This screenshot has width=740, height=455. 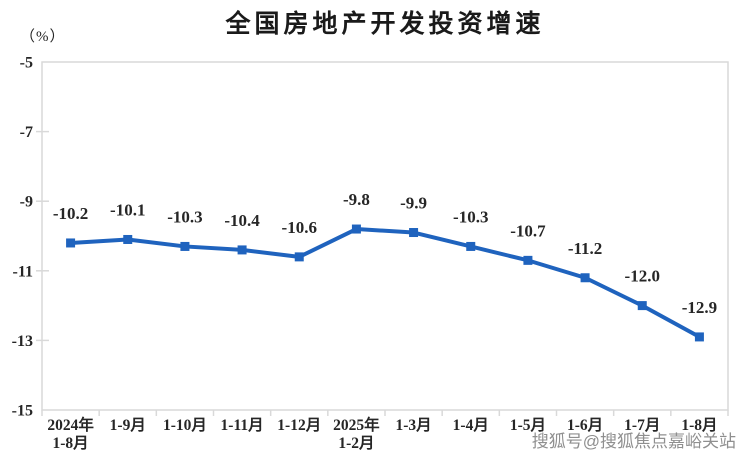 What do you see at coordinates (185, 425) in the screenshot?
I see `x-axis-label: 1-10月` at bounding box center [185, 425].